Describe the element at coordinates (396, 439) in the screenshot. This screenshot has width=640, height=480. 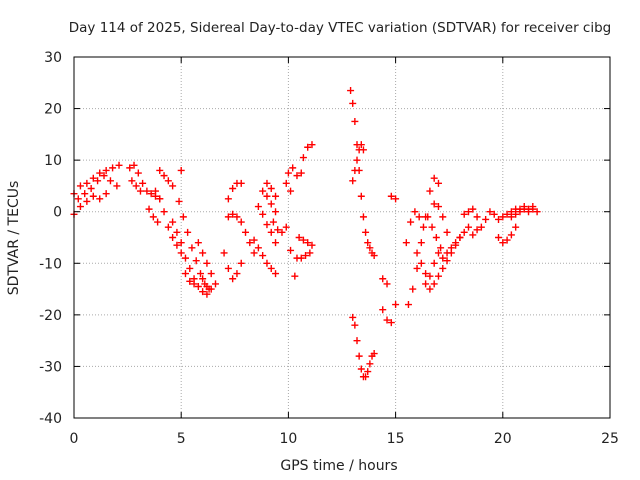
I see `x-tick-label: 15` at that location.